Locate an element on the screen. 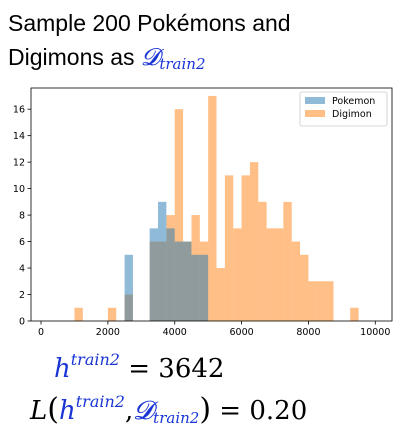  x-tick-label: 0 is located at coordinates (41, 332).